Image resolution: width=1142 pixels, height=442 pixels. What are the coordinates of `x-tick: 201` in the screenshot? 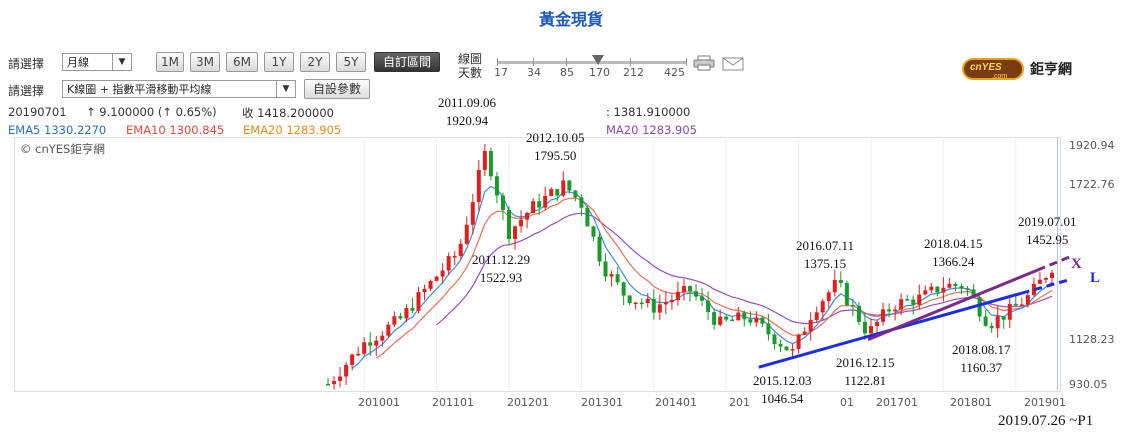 It's located at (739, 402).